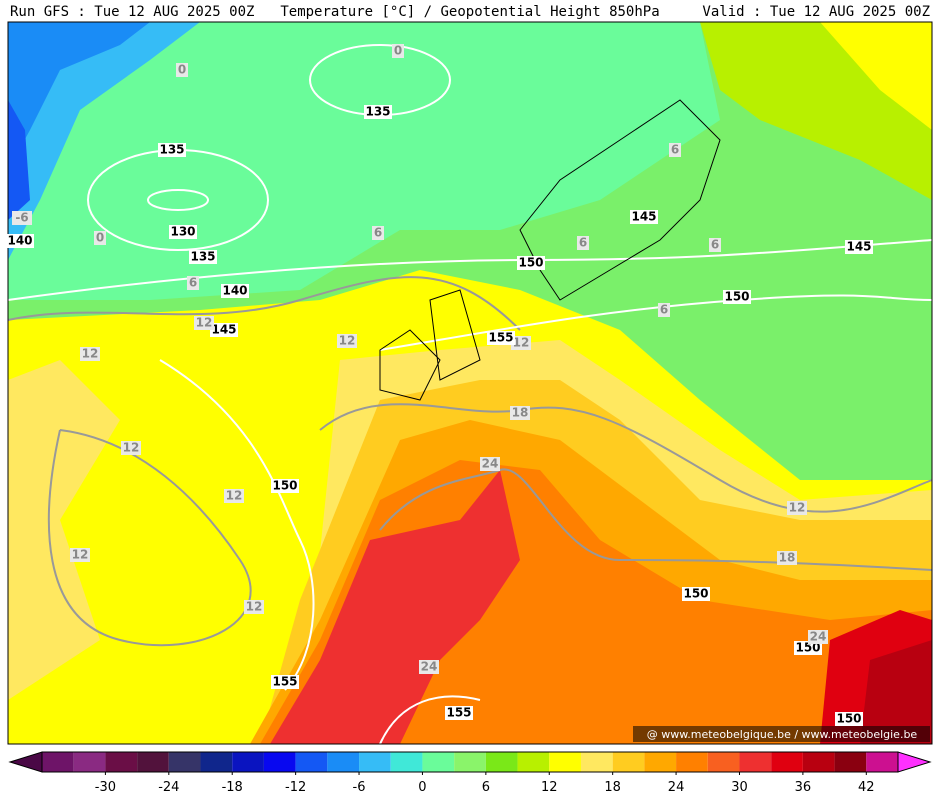  What do you see at coordinates (168, 787) in the screenshot?
I see `colorbar-tick-label: -24` at bounding box center [168, 787].